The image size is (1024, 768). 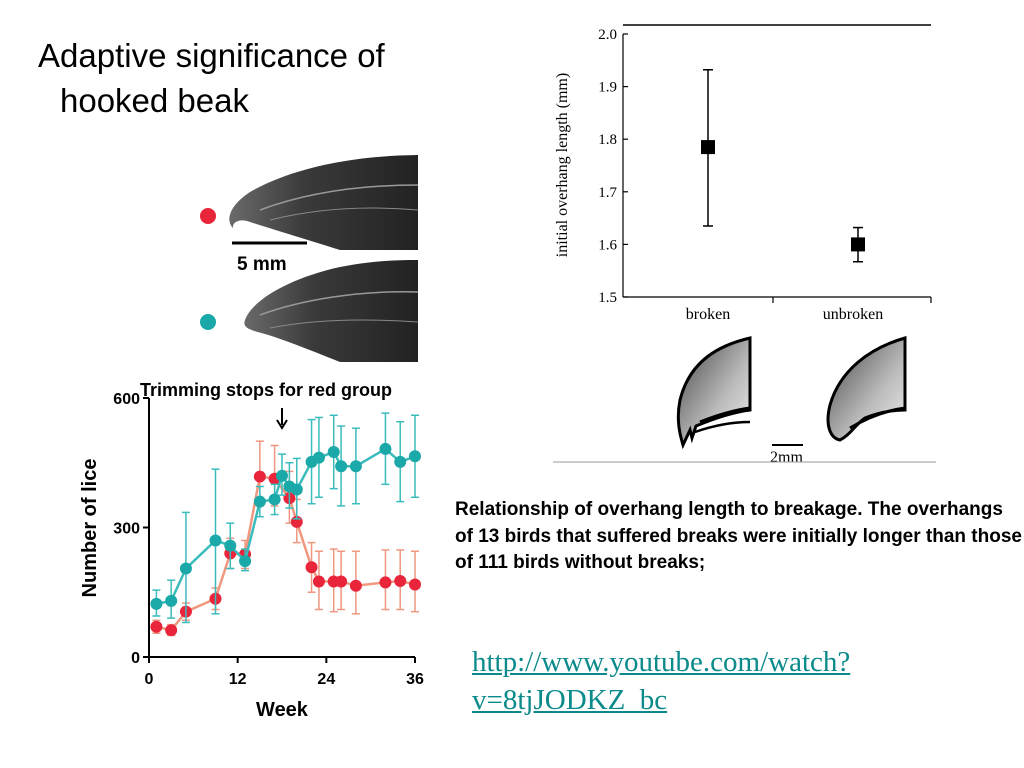 I want to click on scale-label-2mm: 2mm, so click(x=786, y=457).